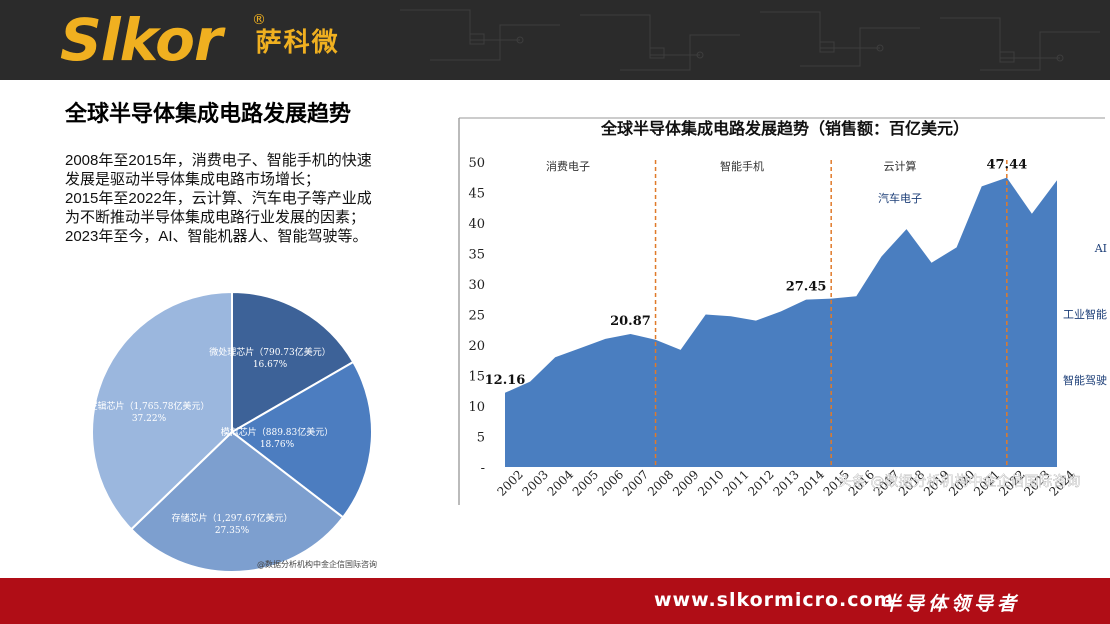 This screenshot has height=624, width=1110. I want to click on x-tick-label: 2009, so click(685, 482).